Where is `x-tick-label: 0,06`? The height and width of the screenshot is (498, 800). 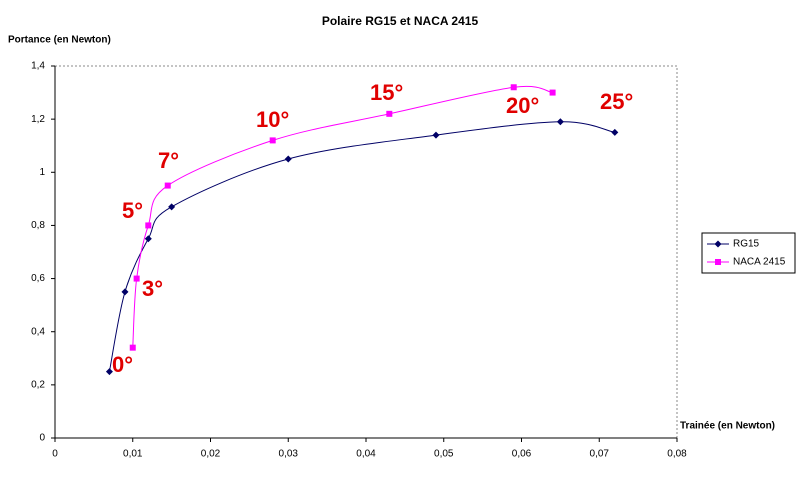 x-tick-label: 0,06 is located at coordinates (522, 454).